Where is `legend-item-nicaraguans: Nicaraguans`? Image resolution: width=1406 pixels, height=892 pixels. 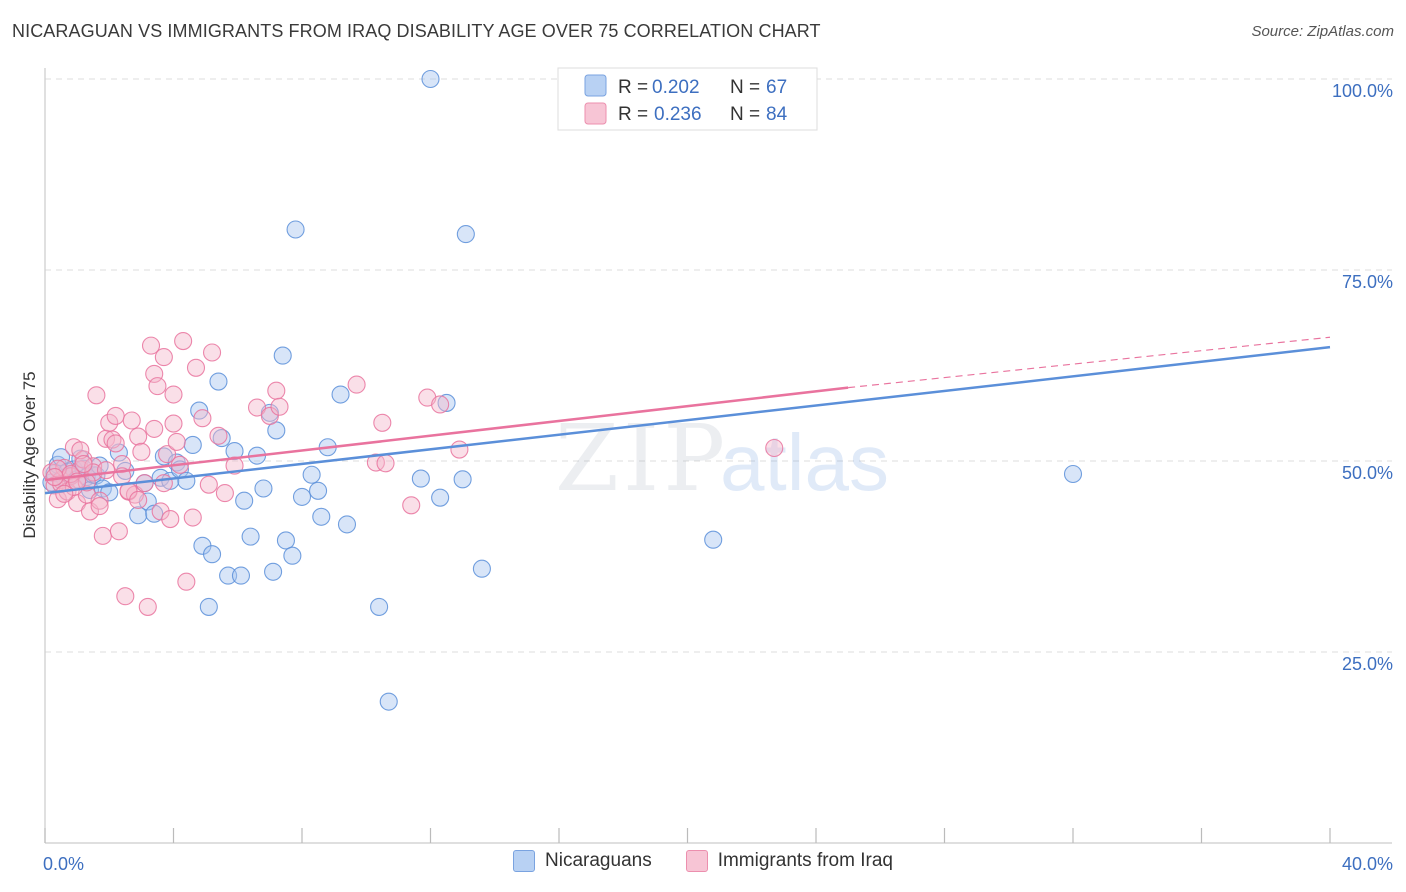 legend-item-nicaraguans: Nicaraguans is located at coordinates (582, 861).